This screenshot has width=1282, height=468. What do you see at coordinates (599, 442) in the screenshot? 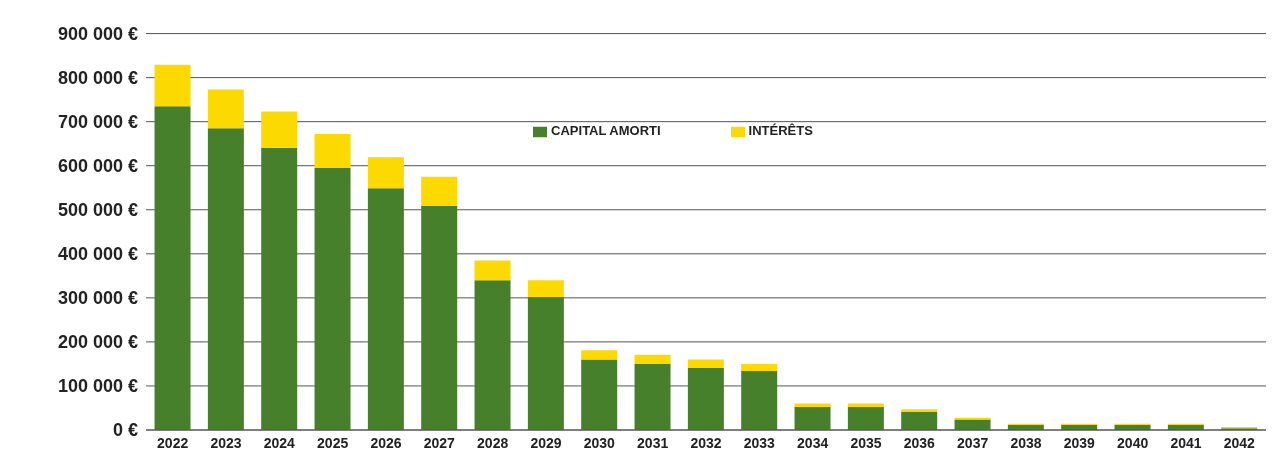
I see `x-tick-label: 2030` at bounding box center [599, 442].